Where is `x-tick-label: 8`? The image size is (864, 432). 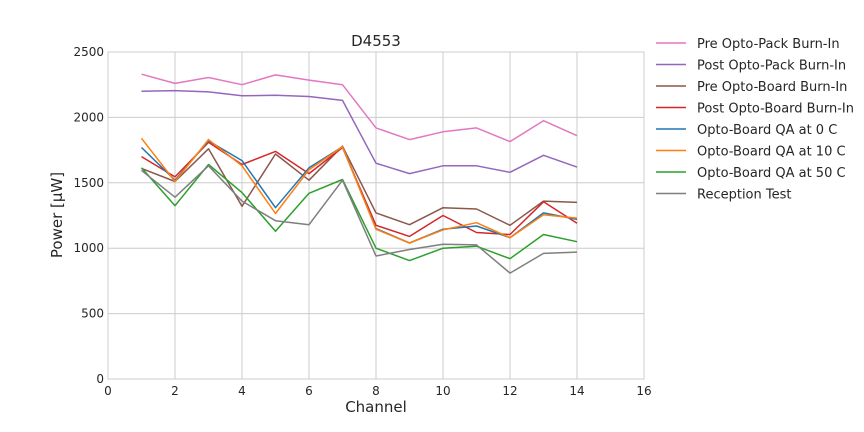
x-tick-label: 8 is located at coordinates (376, 391).